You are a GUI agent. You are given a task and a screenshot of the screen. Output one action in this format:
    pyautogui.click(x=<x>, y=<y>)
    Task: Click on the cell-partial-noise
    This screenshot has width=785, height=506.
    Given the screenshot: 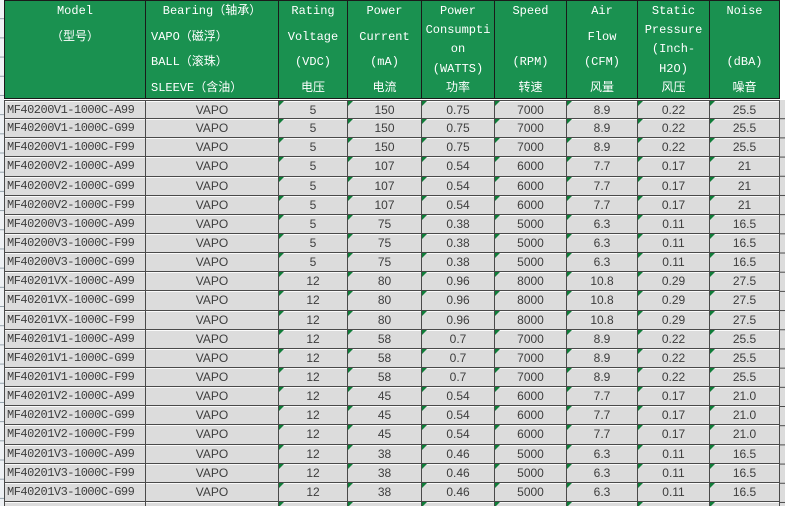 What is the action you would take?
    pyautogui.click(x=745, y=503)
    